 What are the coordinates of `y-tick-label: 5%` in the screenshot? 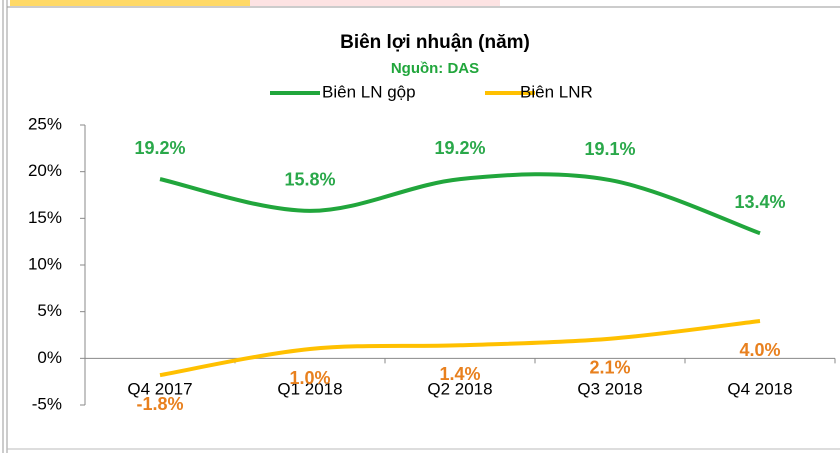 It's located at (49, 310).